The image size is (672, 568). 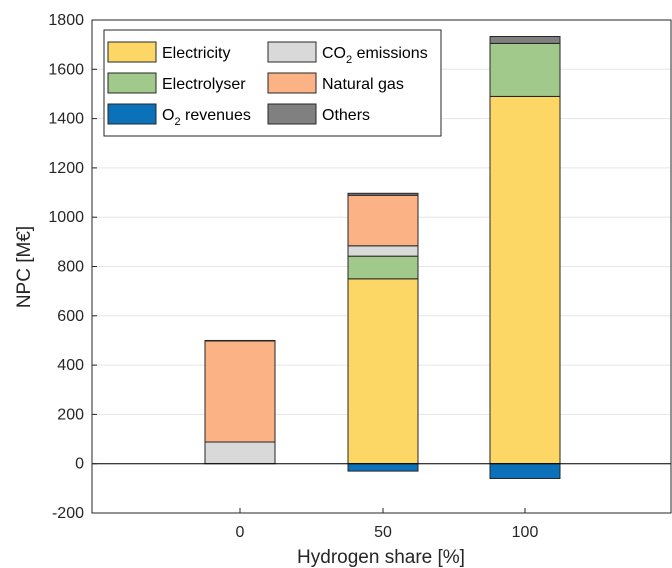 What do you see at coordinates (68, 513) in the screenshot?
I see `y-tick-label: -200` at bounding box center [68, 513].